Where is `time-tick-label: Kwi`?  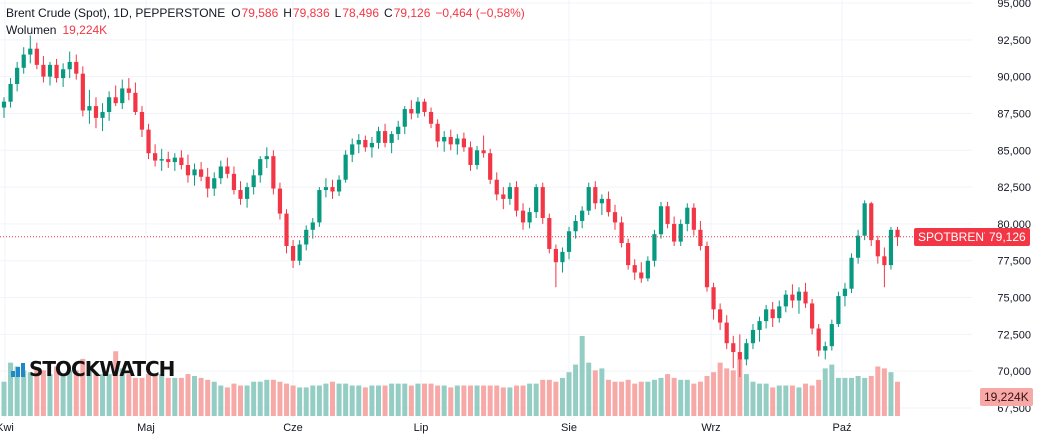 time-tick-label: Kwi is located at coordinates (7, 428).